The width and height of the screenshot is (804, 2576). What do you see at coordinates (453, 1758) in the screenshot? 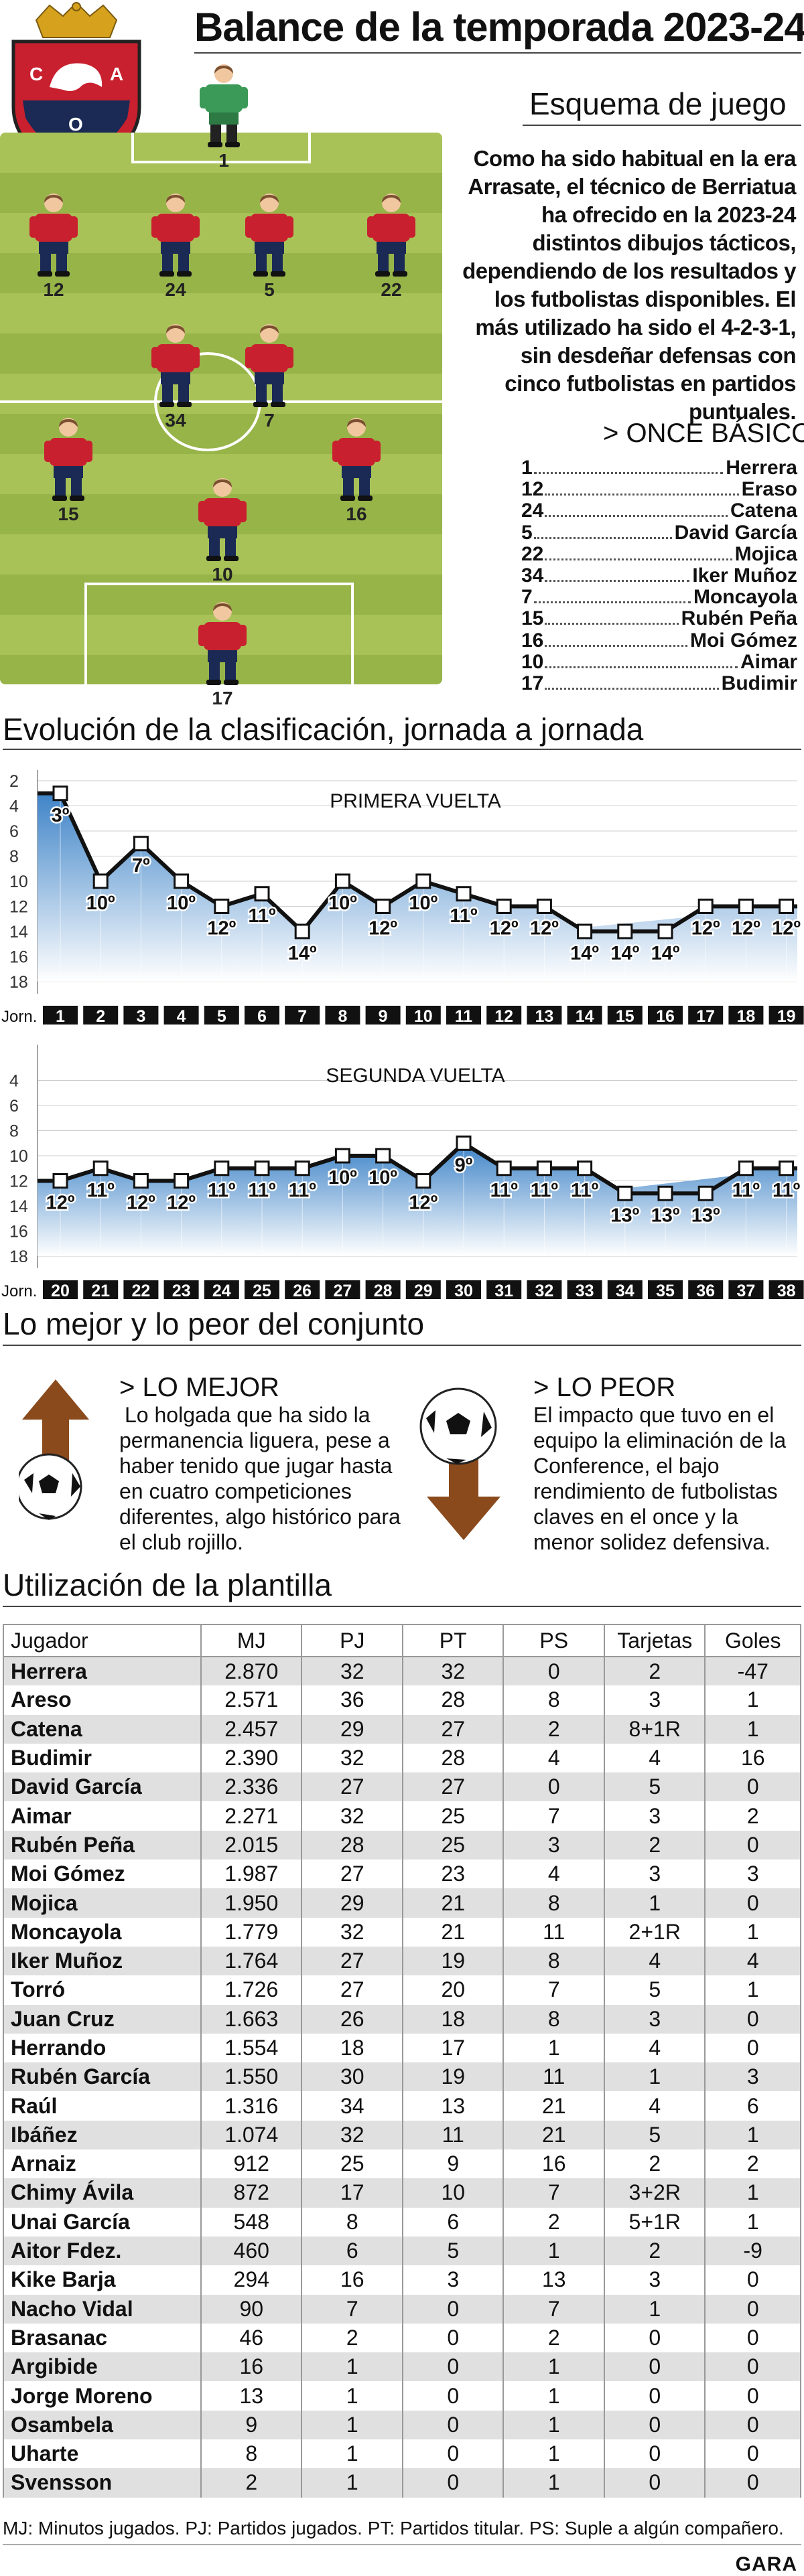
I see `stat-cell: 28` at bounding box center [453, 1758].